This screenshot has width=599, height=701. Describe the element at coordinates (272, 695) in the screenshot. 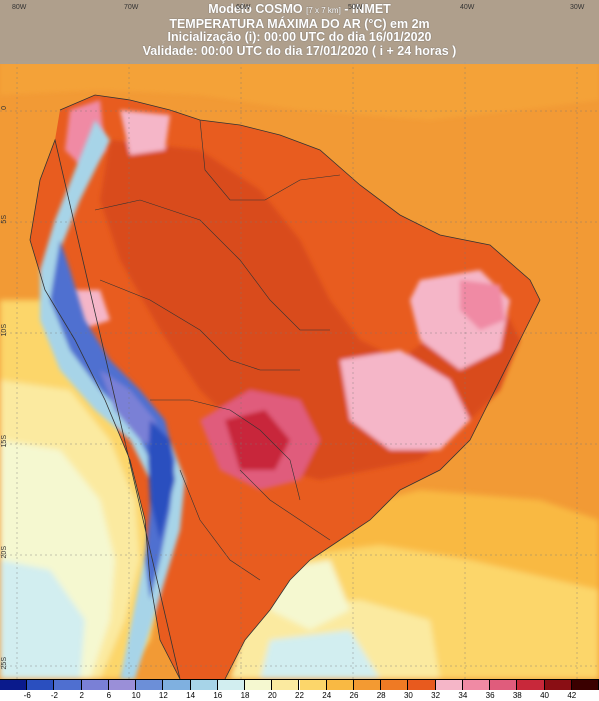

I see `color-scale-tick-label: 20` at that location.